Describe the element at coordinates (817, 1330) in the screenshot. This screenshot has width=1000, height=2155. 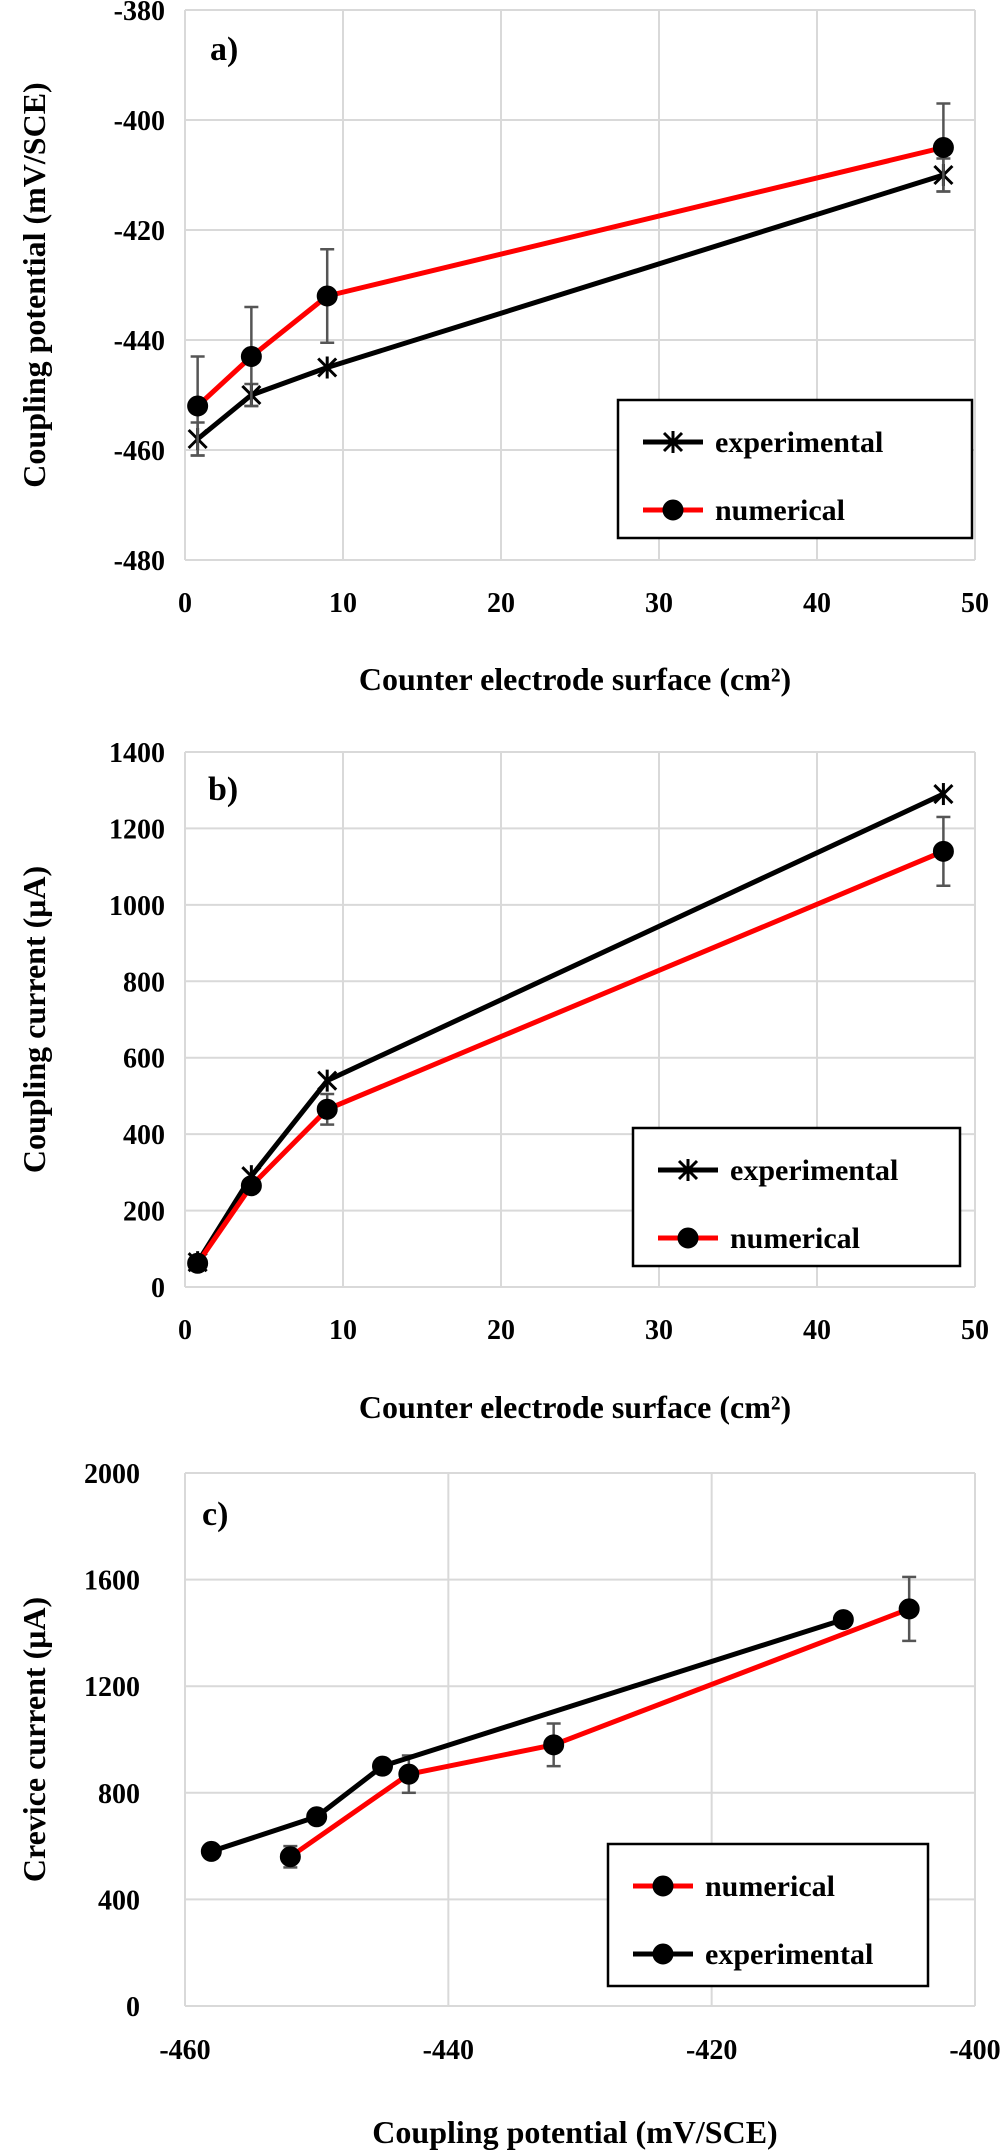
I see `panel-b-xtick-label: 40` at that location.